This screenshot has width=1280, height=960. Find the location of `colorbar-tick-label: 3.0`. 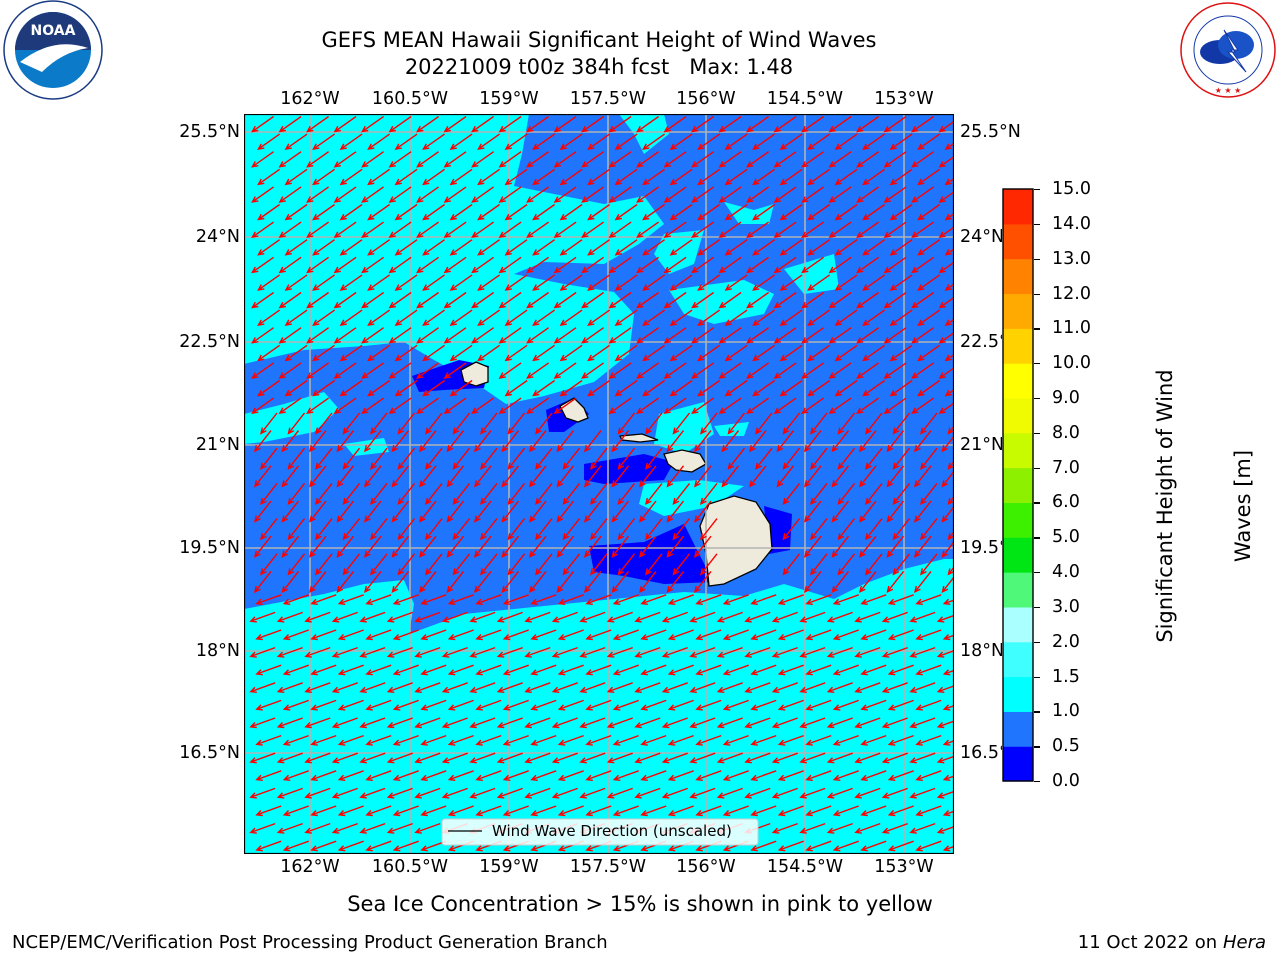

colorbar-tick-label: 3.0 is located at coordinates (1066, 606).